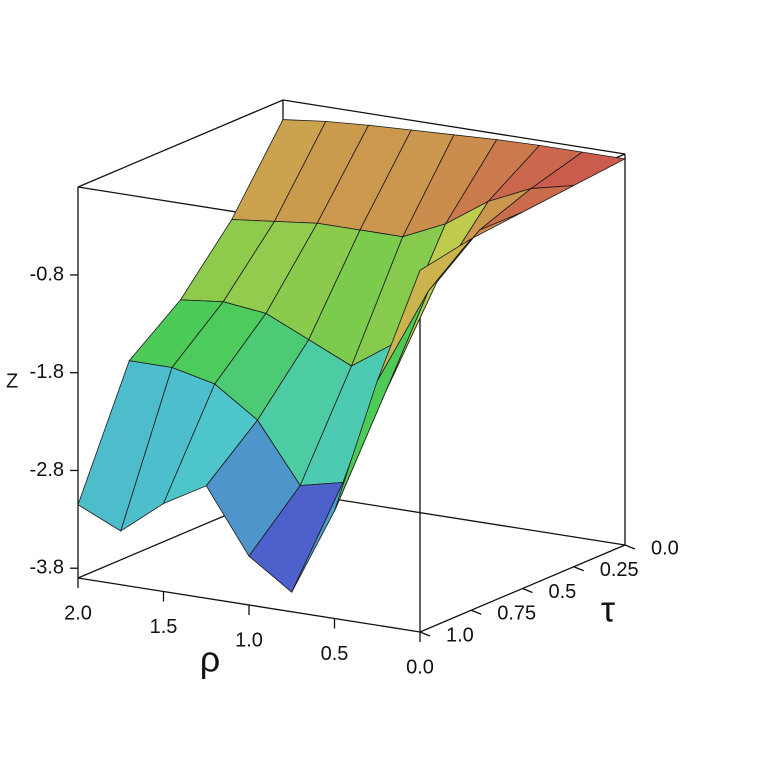  I want to click on tau-tick-label: 0.75, so click(516, 614).